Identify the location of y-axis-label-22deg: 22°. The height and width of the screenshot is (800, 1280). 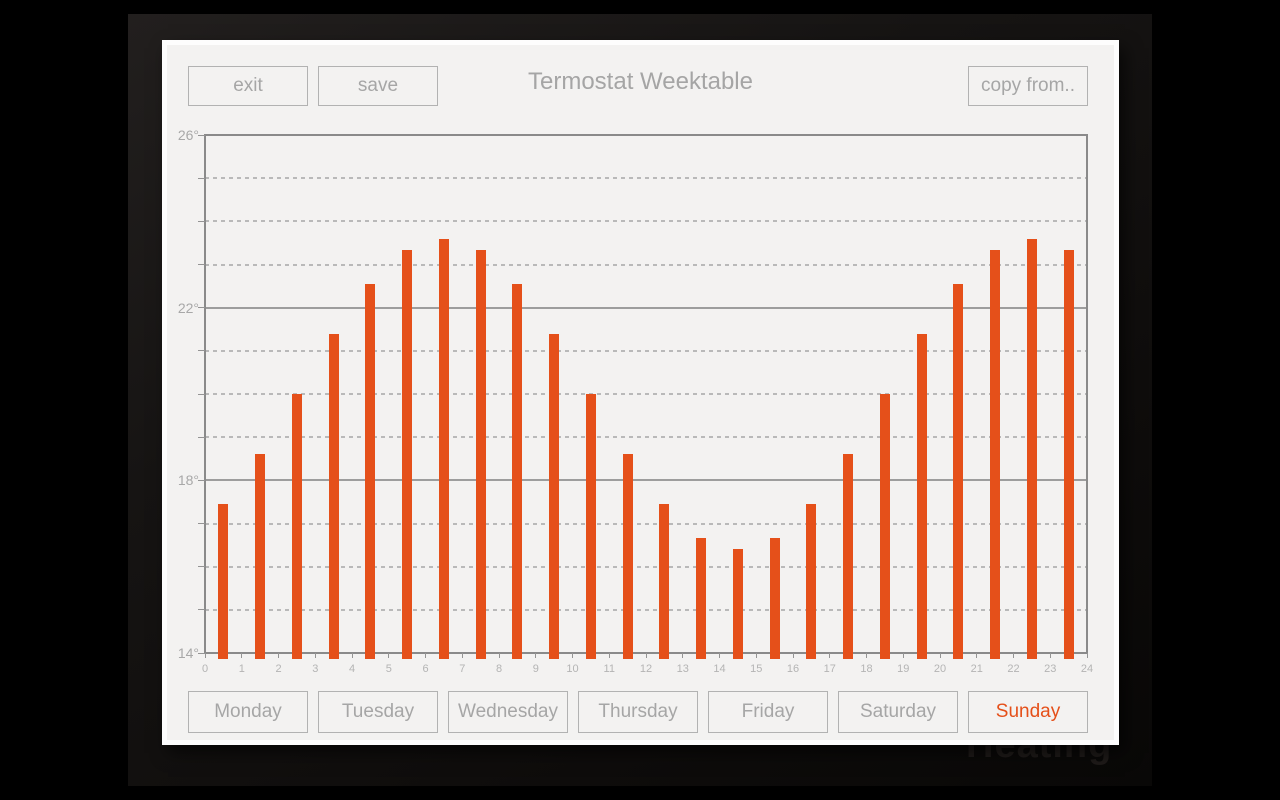
(188, 307).